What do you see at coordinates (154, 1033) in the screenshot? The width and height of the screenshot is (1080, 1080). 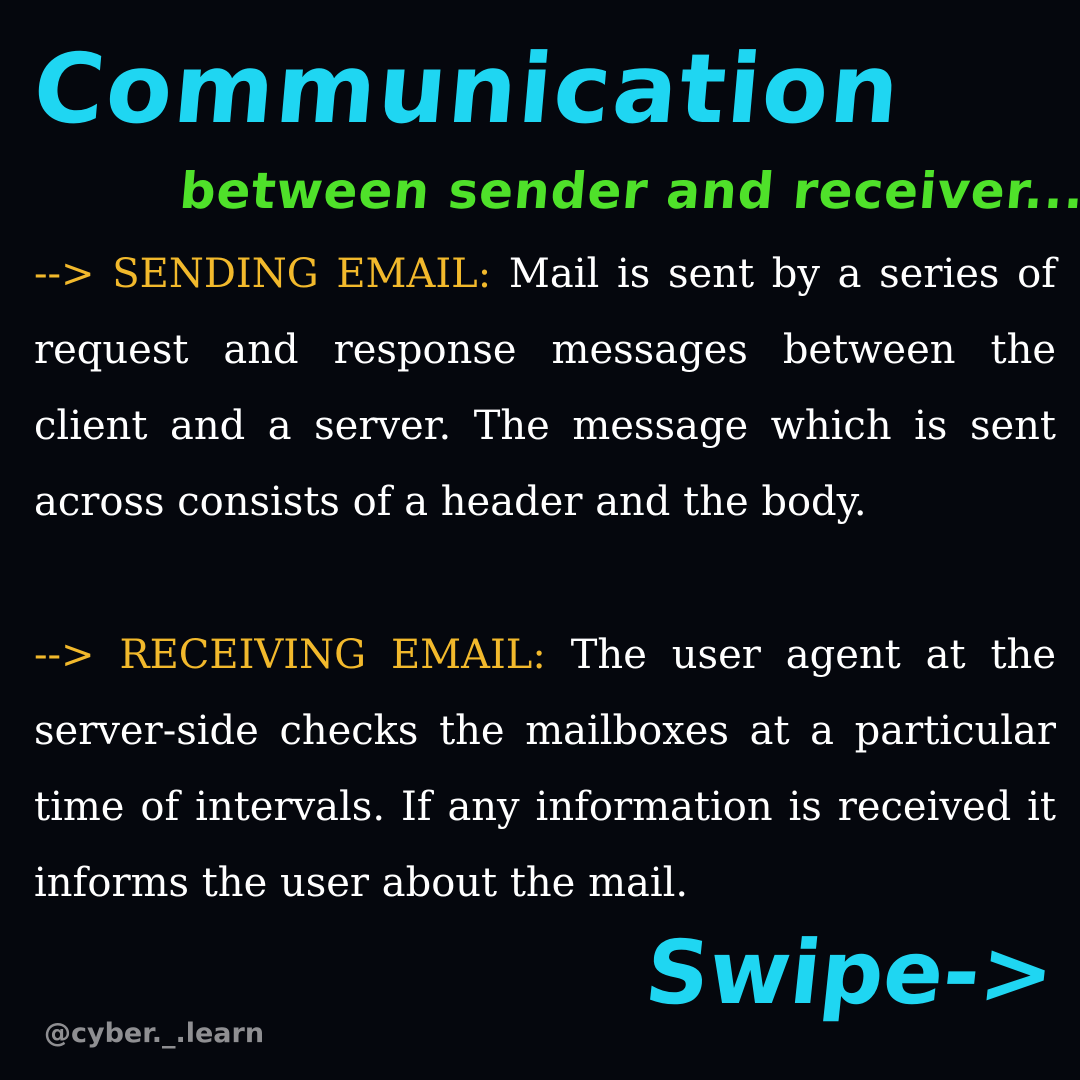 I see `account-handle: @cyber._.learn` at bounding box center [154, 1033].